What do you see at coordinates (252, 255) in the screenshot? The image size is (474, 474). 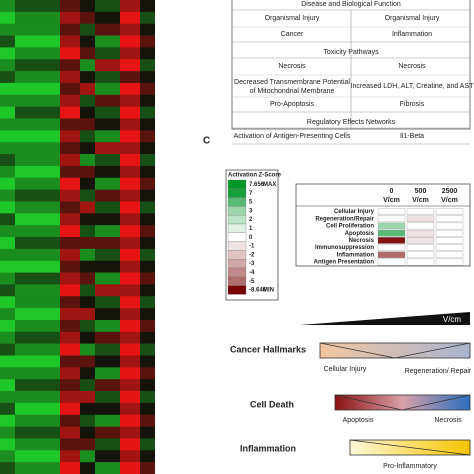 I see `legend-label: -2` at bounding box center [252, 255].